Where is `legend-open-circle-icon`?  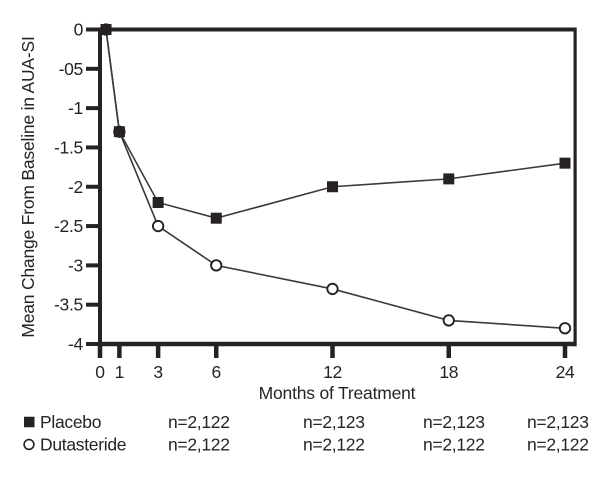
legend-open-circle-icon is located at coordinates (29, 444).